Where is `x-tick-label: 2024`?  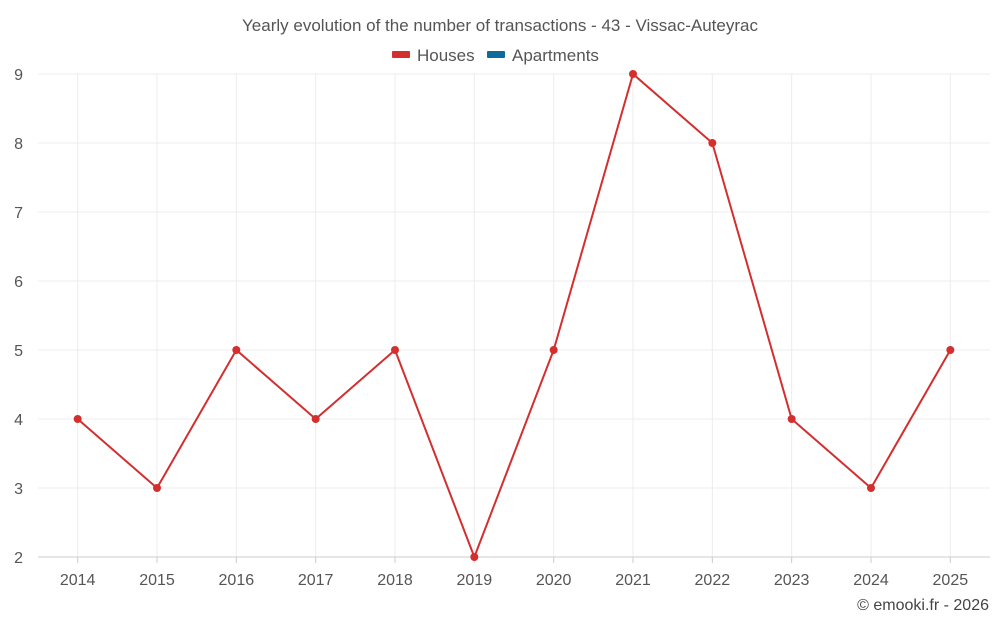
x-tick-label: 2024 is located at coordinates (871, 580).